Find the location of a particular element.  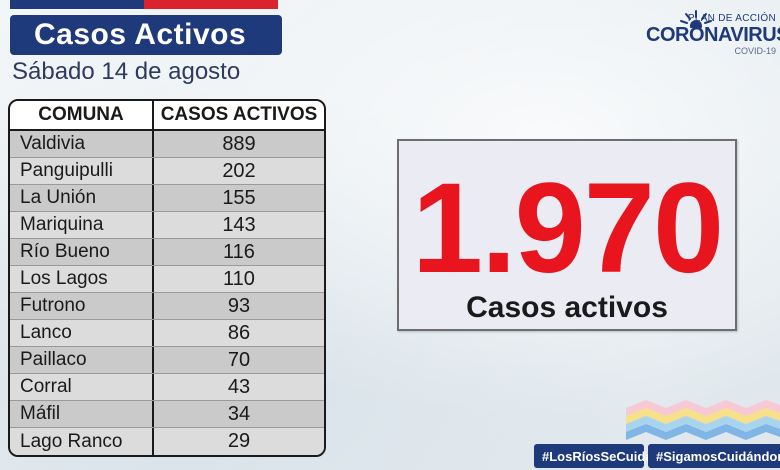

casos-cell: 202 is located at coordinates (238, 171).